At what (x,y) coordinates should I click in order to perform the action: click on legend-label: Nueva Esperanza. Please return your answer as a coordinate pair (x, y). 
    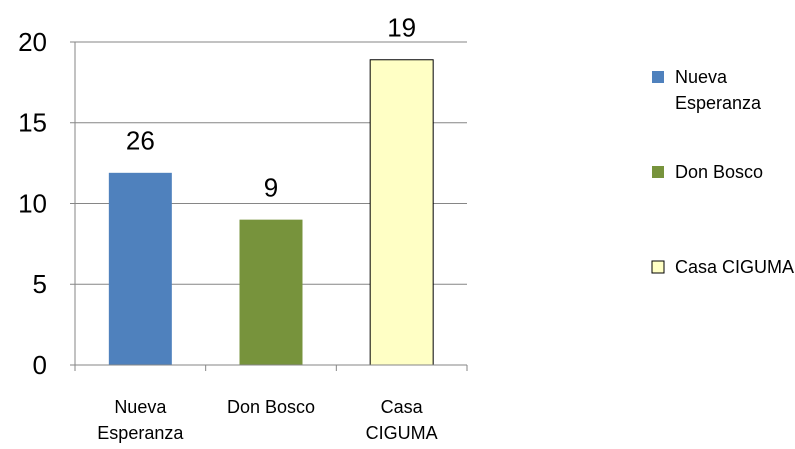
    Looking at the image, I should click on (718, 90).